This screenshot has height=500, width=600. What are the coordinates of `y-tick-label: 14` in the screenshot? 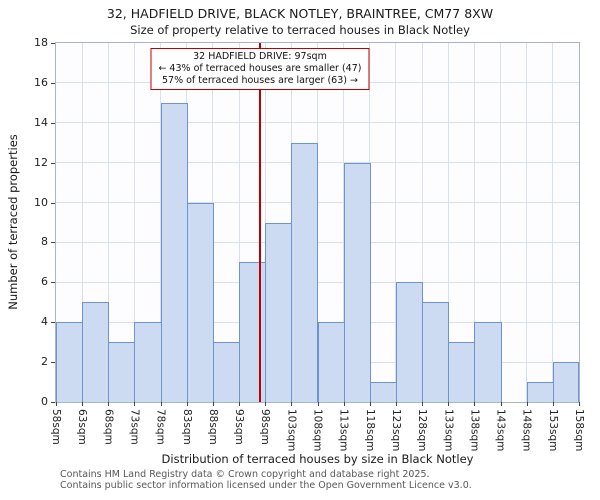 It's located at (41, 122).